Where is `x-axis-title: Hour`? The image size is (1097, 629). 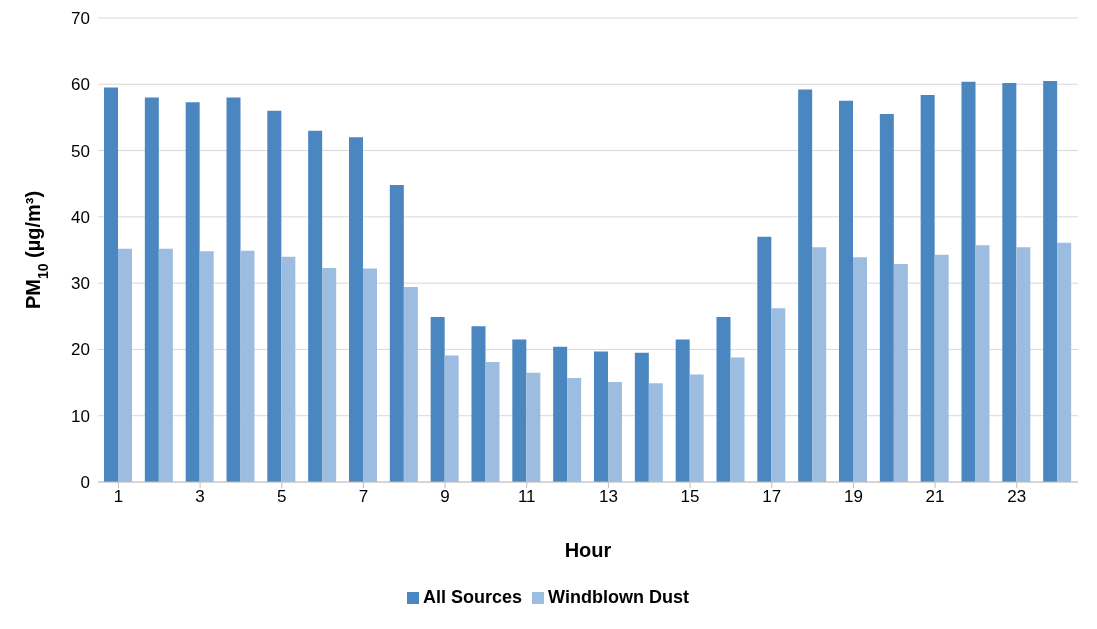
x-axis-title: Hour is located at coordinates (588, 550).